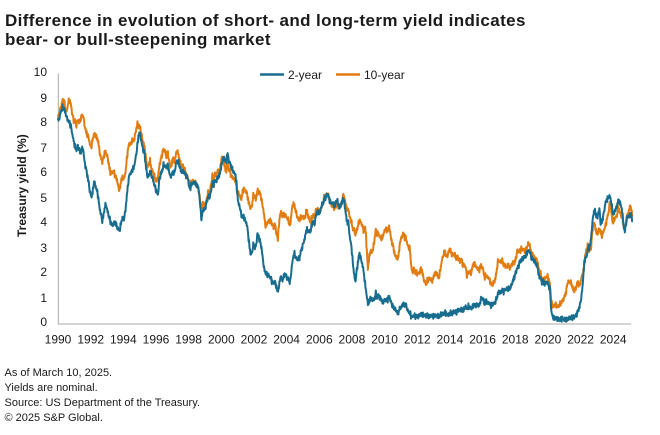 This screenshot has width=660, height=435. What do you see at coordinates (221, 340) in the screenshot?
I see `svg-text: 2000` at bounding box center [221, 340].